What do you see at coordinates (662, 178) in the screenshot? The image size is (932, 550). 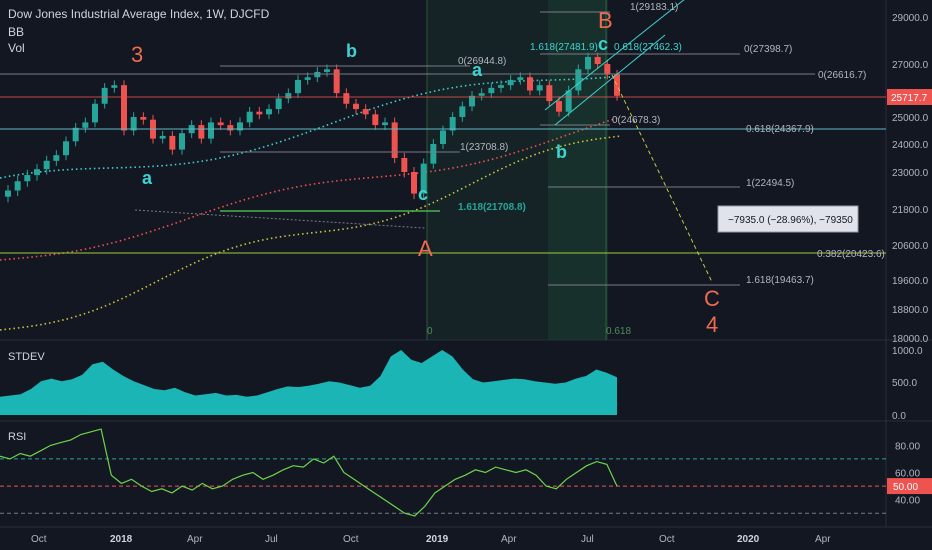 I see `projection-line` at bounding box center [662, 178].